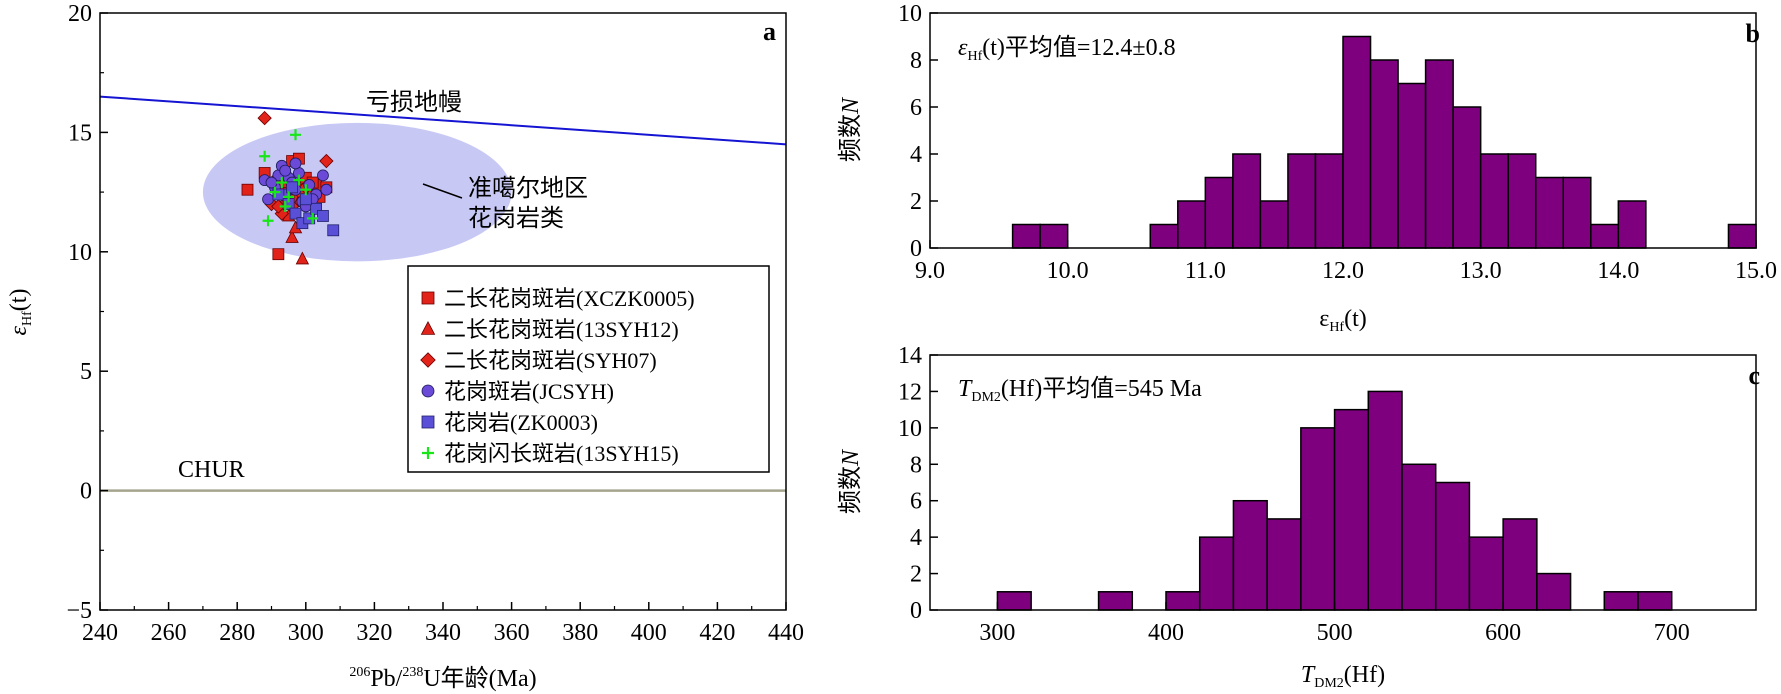 Image resolution: width=1781 pixels, height=694 pixels. What do you see at coordinates (916, 108) in the screenshot?
I see `y-tick-label: 6` at bounding box center [916, 108].